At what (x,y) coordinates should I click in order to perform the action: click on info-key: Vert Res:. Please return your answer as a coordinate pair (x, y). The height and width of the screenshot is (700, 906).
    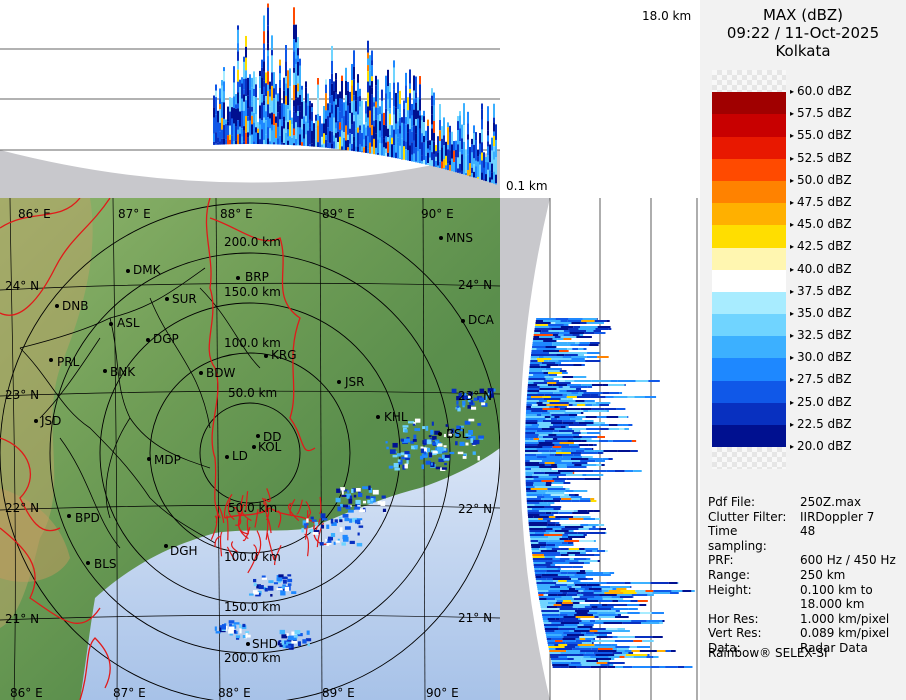
    Looking at the image, I should click on (735, 633).